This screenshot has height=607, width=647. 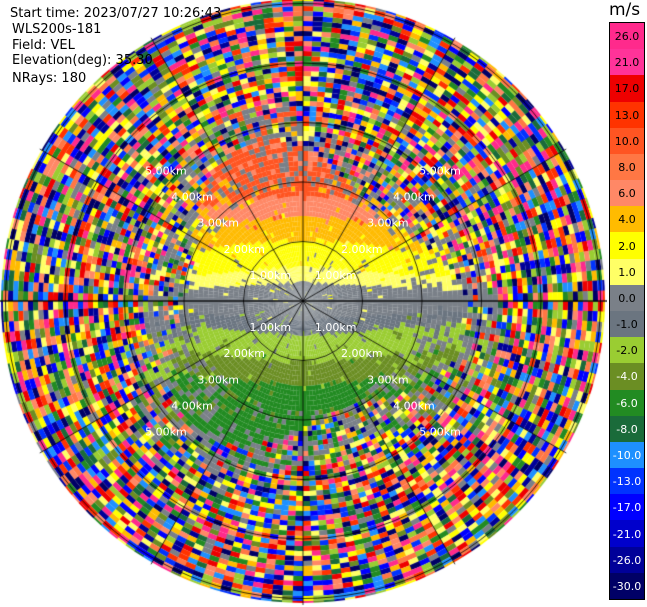 I want to click on colorbar-unit-label: m/s, so click(x=625, y=10).